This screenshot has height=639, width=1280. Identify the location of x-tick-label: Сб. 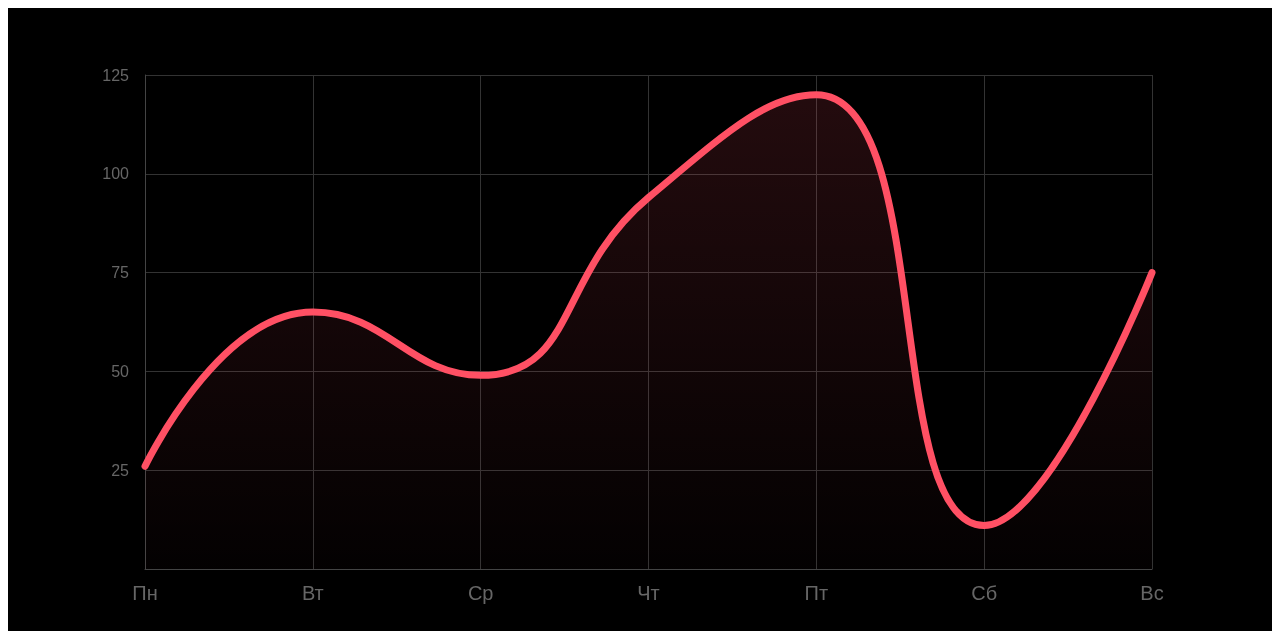
(984, 593).